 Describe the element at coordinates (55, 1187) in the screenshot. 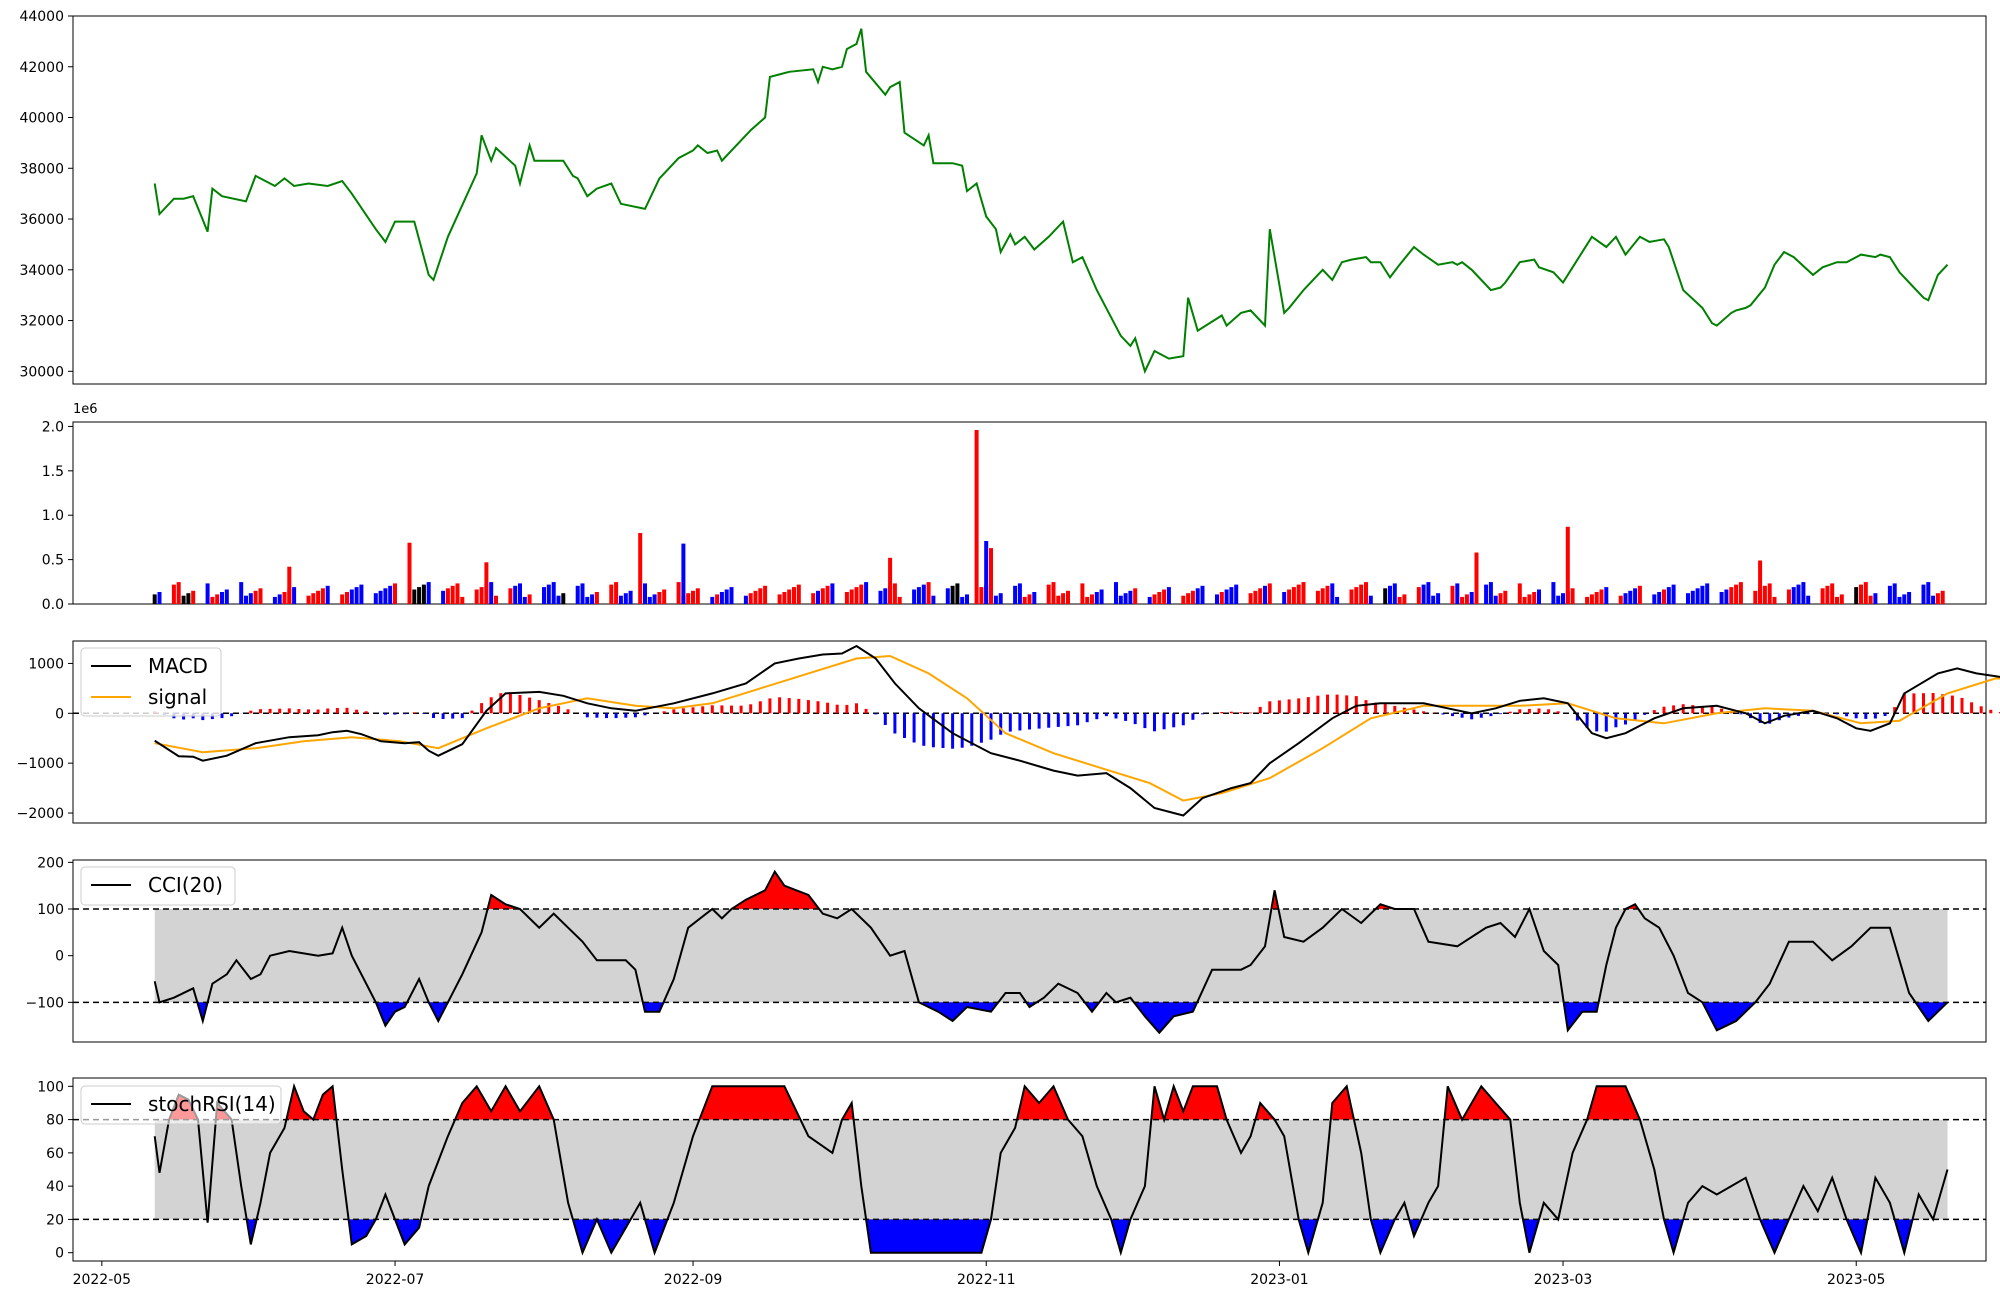

I see `stochrsi-ytick-label: 40` at that location.